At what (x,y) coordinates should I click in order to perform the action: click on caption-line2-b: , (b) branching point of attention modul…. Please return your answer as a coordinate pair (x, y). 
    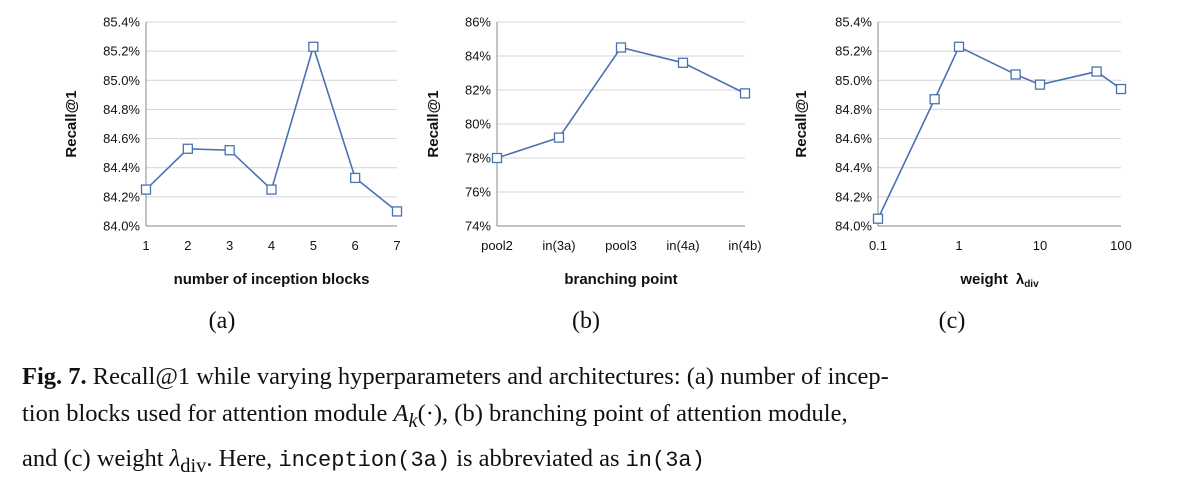
    Looking at the image, I should click on (645, 413).